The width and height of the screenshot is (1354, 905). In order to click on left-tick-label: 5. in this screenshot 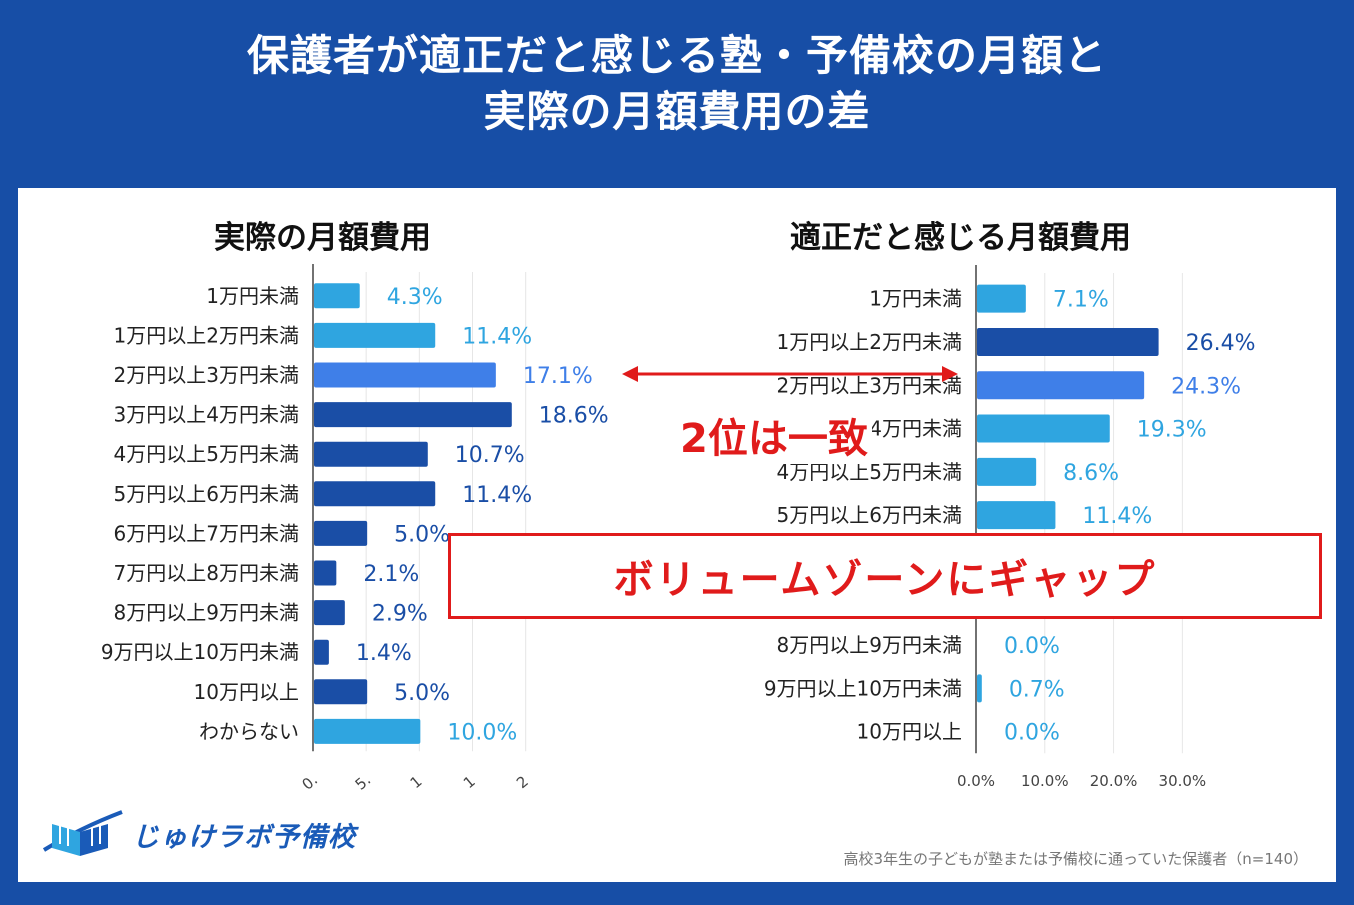, I will do `click(363, 782)`.